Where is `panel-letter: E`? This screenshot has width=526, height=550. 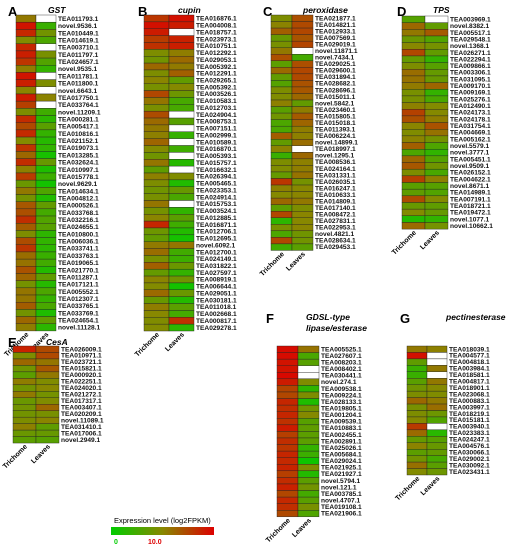
panel-letter: E is located at coordinates (12, 342).